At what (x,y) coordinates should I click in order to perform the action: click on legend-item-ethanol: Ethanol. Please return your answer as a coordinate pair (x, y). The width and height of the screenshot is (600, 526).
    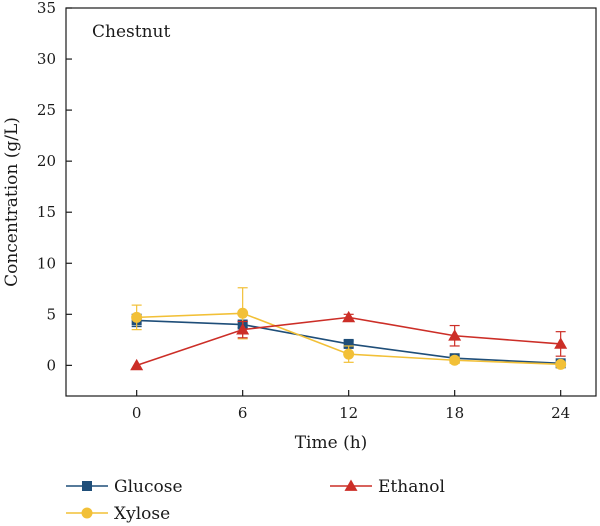
    Looking at the image, I should click on (387, 487).